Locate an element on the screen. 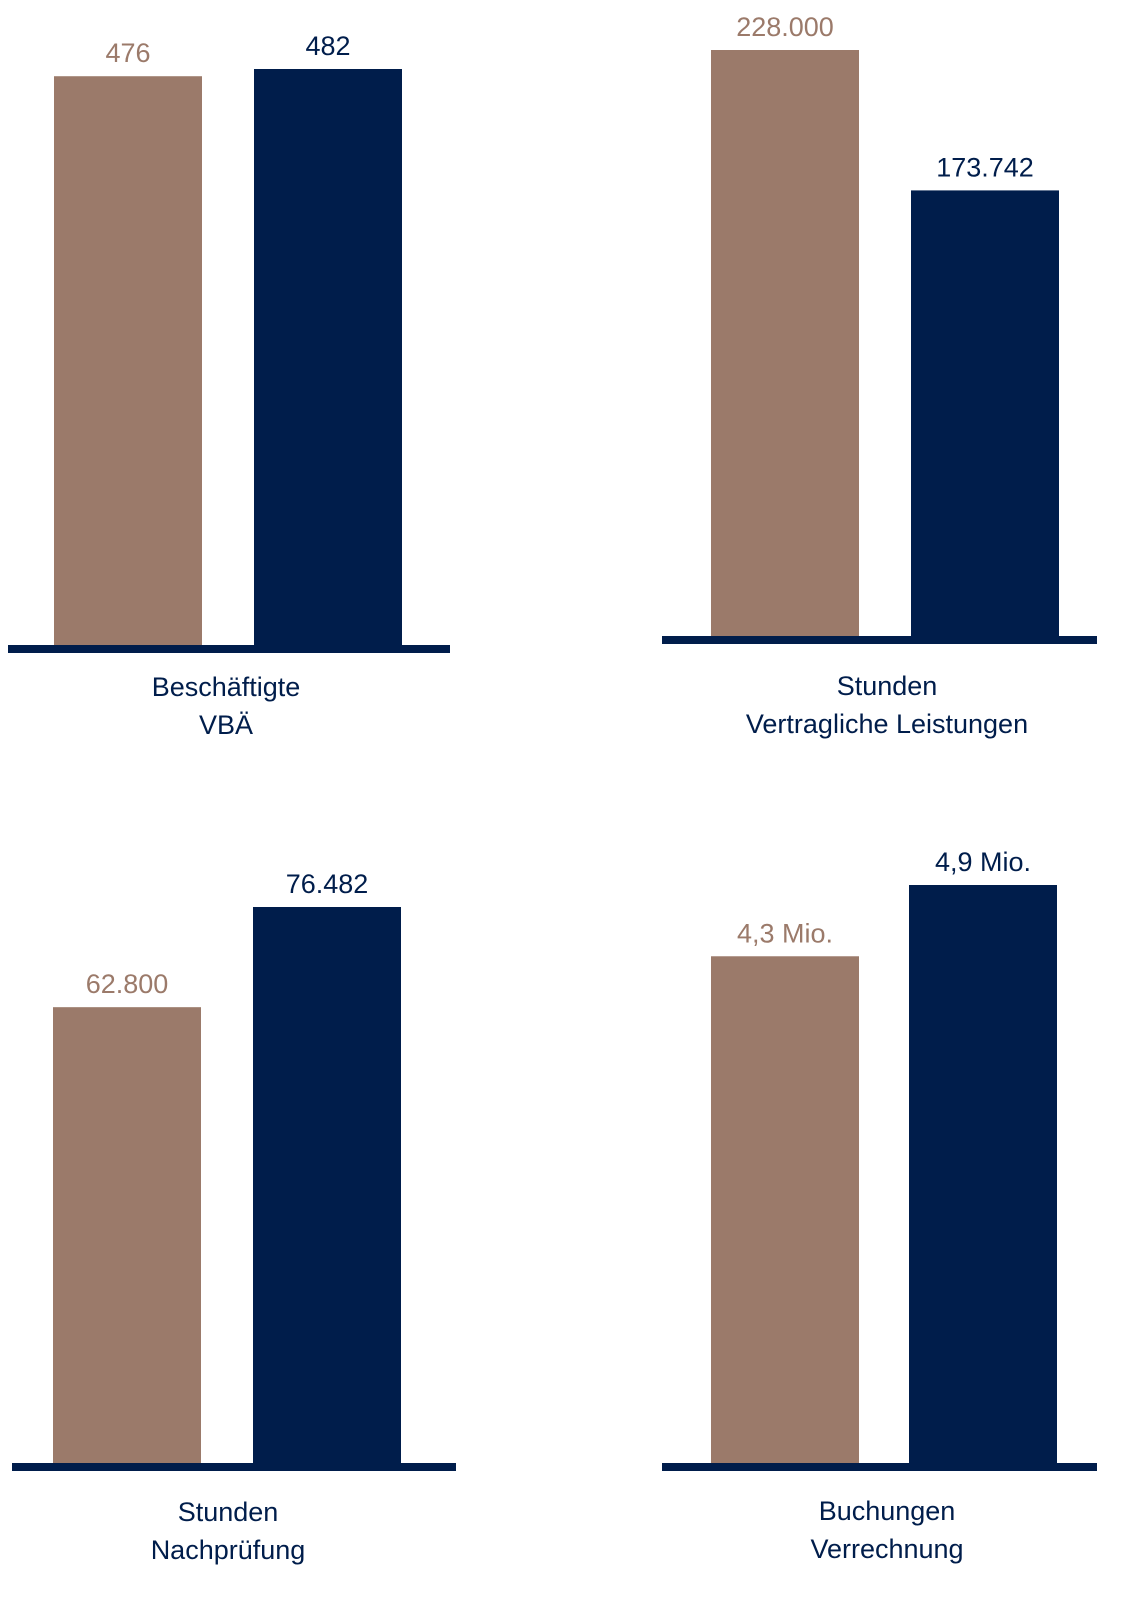 This screenshot has height=1606, width=1124. chart-1-caption-line-2: VBÄ is located at coordinates (226, 725).